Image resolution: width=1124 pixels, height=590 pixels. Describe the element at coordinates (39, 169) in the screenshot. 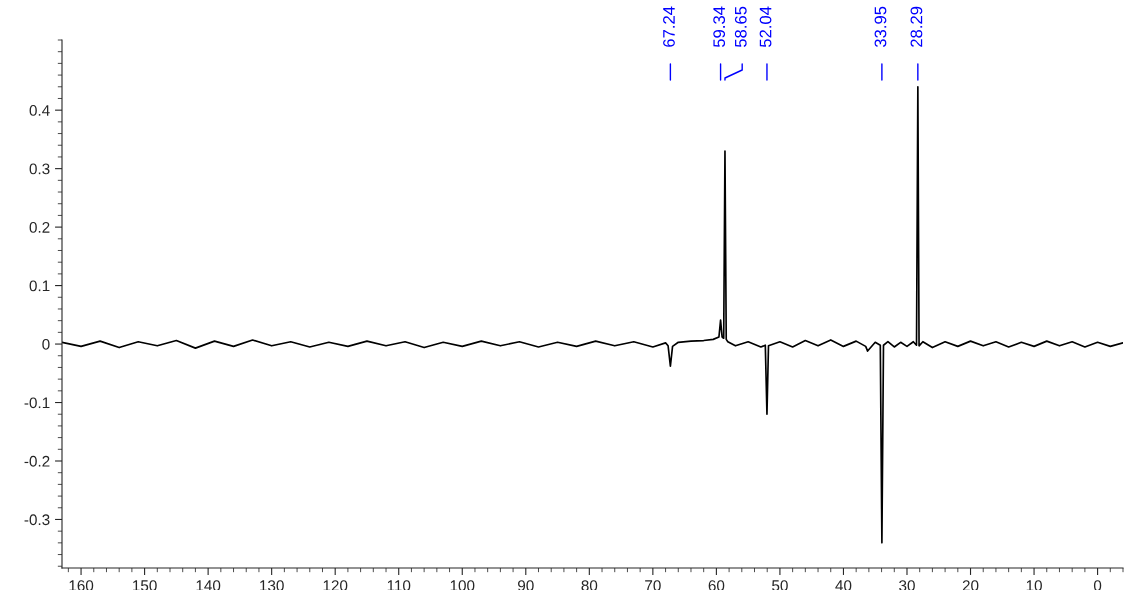

I see `y-tick-label: 0.3` at that location.